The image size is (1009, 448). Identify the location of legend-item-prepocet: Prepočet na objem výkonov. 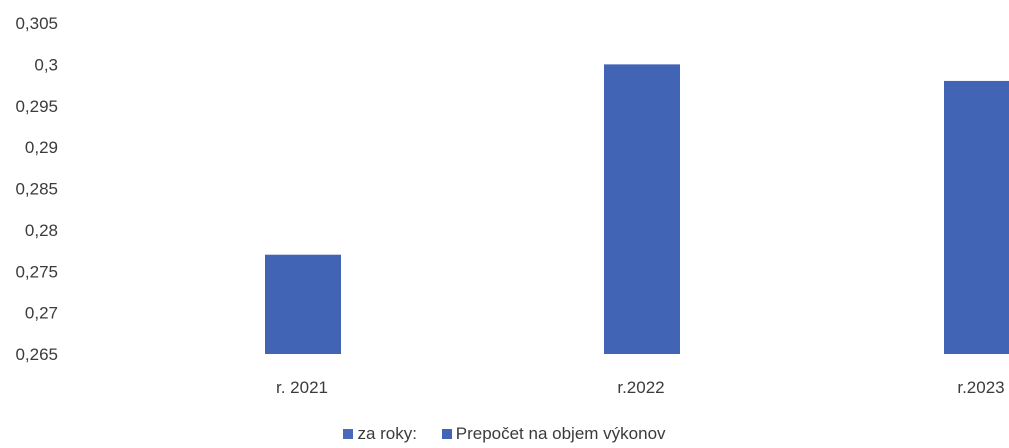
(553, 433).